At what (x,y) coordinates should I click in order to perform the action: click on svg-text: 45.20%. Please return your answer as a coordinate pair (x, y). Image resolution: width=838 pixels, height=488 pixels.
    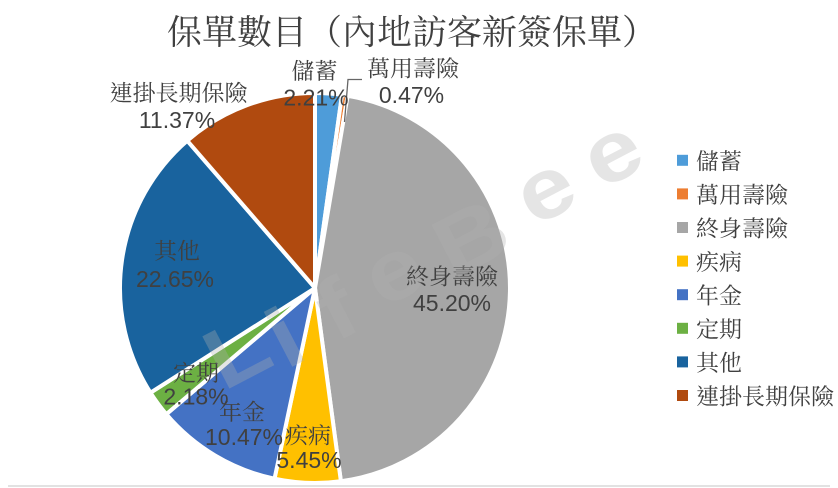
    Looking at the image, I should click on (452, 303).